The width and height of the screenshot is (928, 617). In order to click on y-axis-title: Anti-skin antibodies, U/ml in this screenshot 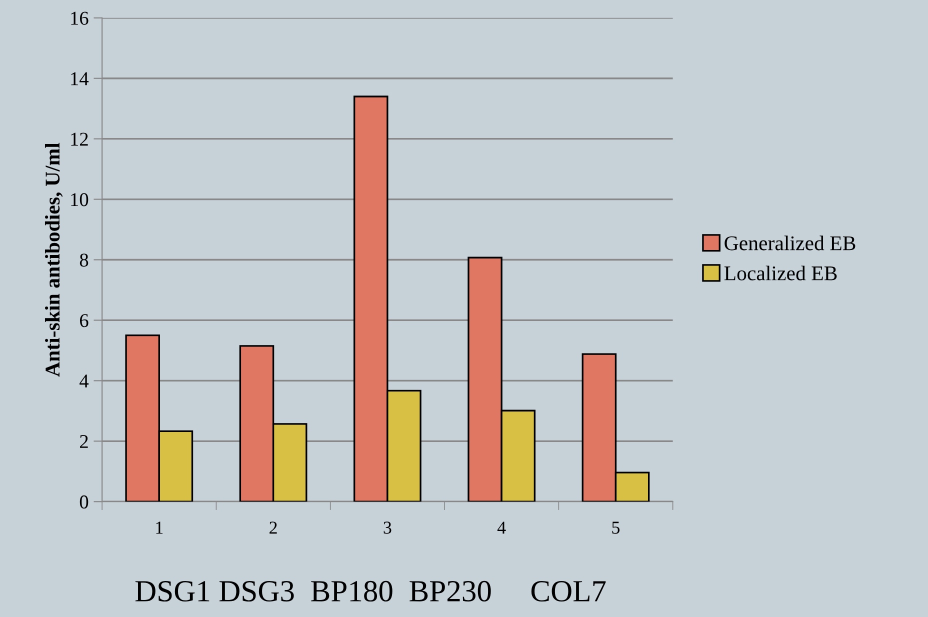, I will do `click(53, 259)`.